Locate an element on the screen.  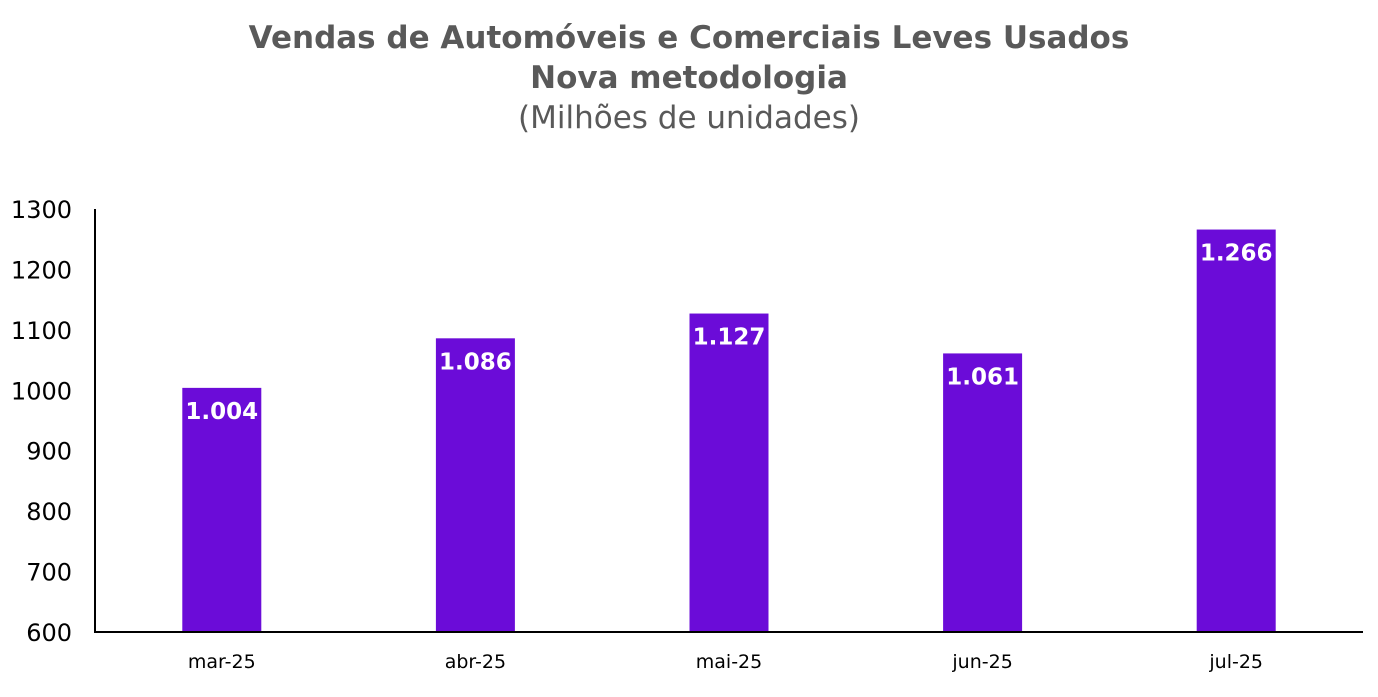
data-label: 1.086 is located at coordinates (475, 362).